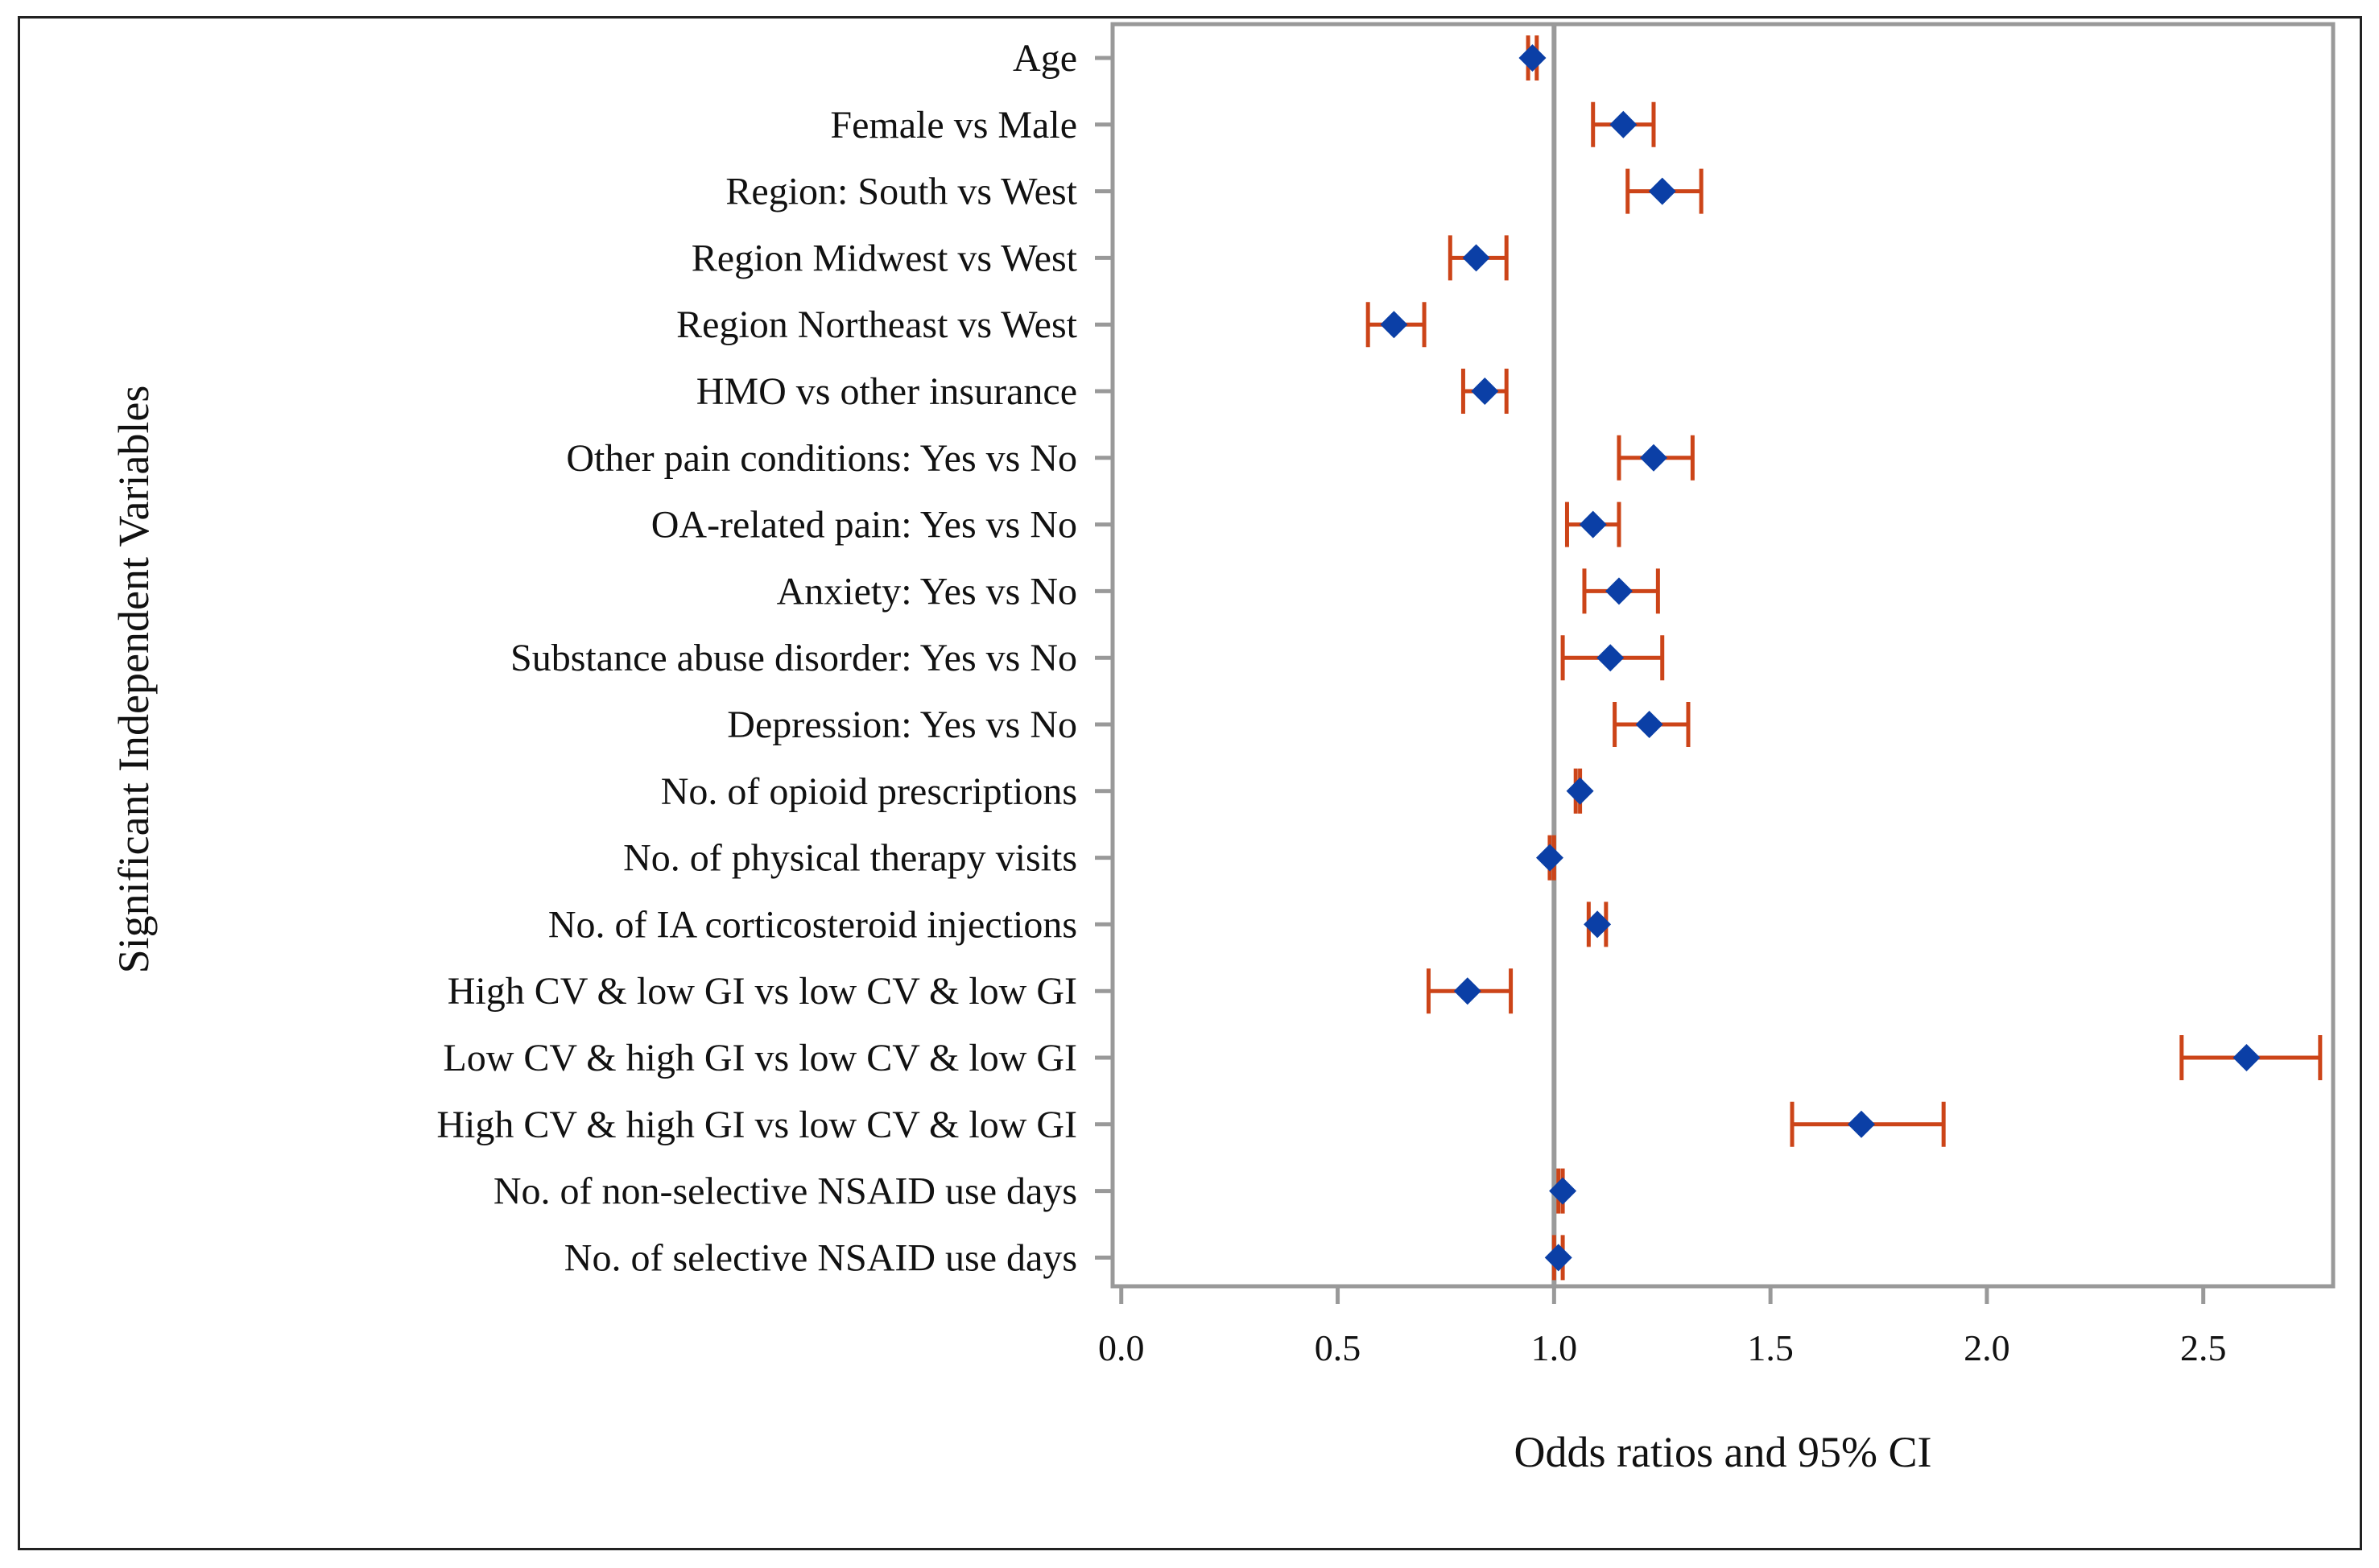  What do you see at coordinates (877, 325) in the screenshot?
I see `category-label: Region Northeast vs West` at bounding box center [877, 325].